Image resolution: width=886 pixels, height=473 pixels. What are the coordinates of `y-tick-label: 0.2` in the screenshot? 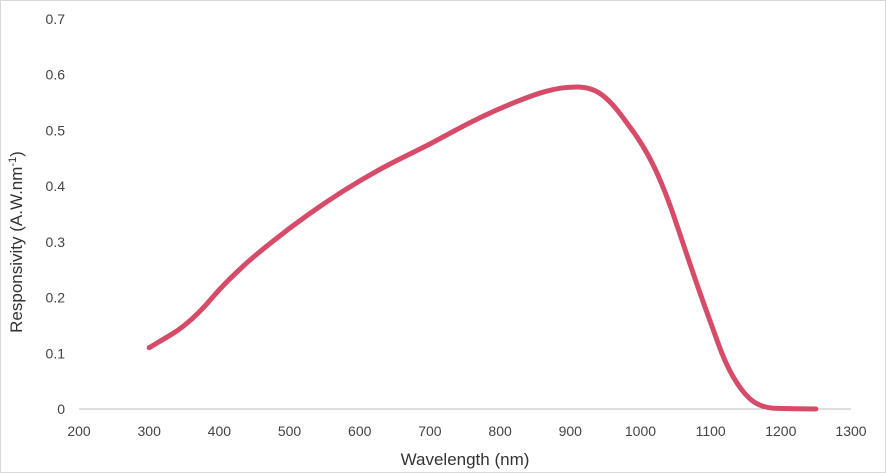 It's located at (56, 298).